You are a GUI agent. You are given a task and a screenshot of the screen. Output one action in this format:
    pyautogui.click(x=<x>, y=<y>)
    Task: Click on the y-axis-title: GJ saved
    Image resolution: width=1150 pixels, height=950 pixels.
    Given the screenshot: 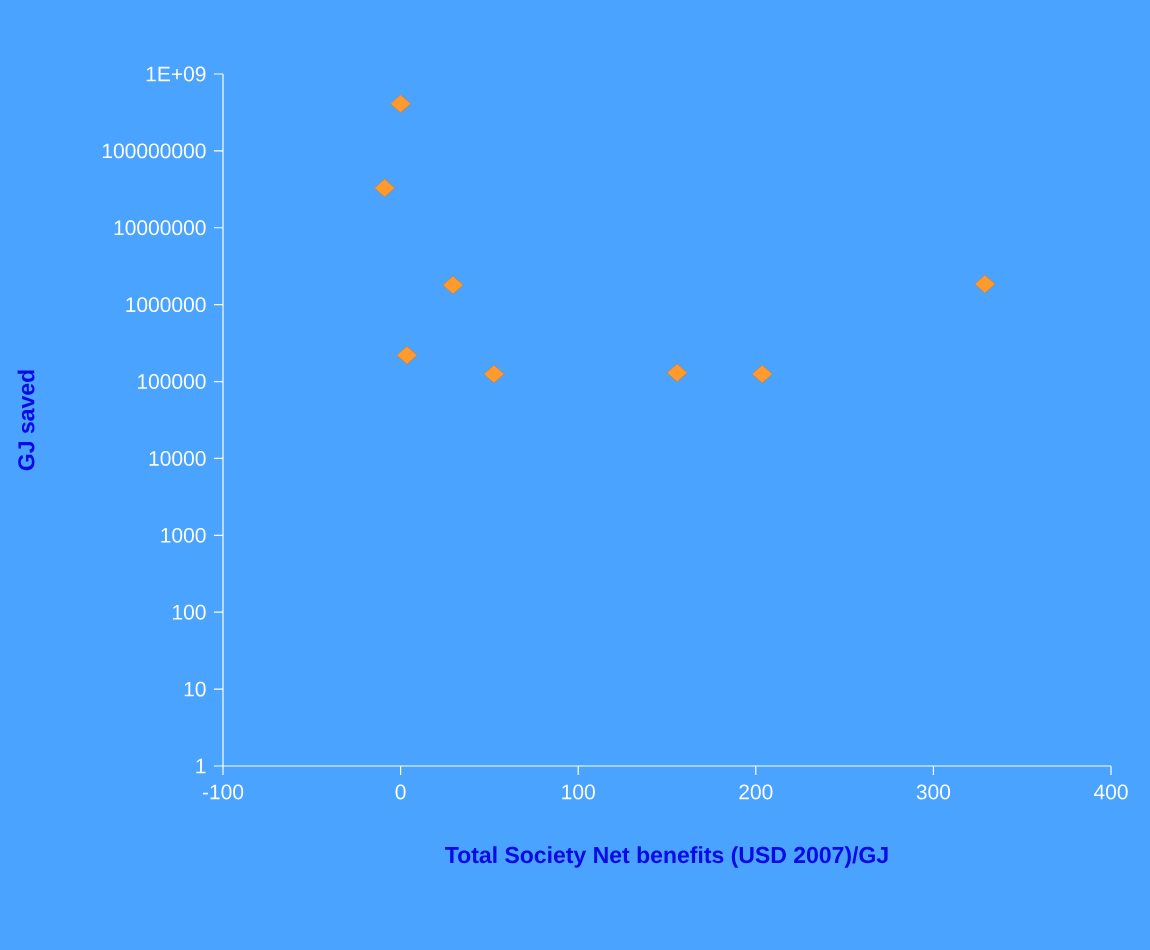 What is the action you would take?
    pyautogui.click(x=26, y=420)
    